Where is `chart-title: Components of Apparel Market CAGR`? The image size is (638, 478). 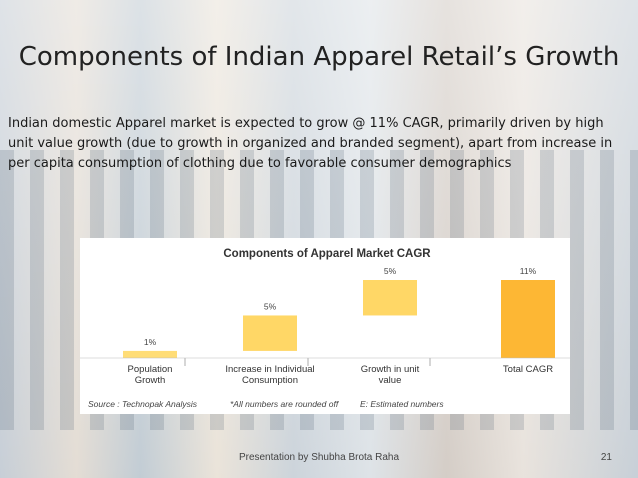
chart-title: Components of Apparel Market CAGR is located at coordinates (327, 254).